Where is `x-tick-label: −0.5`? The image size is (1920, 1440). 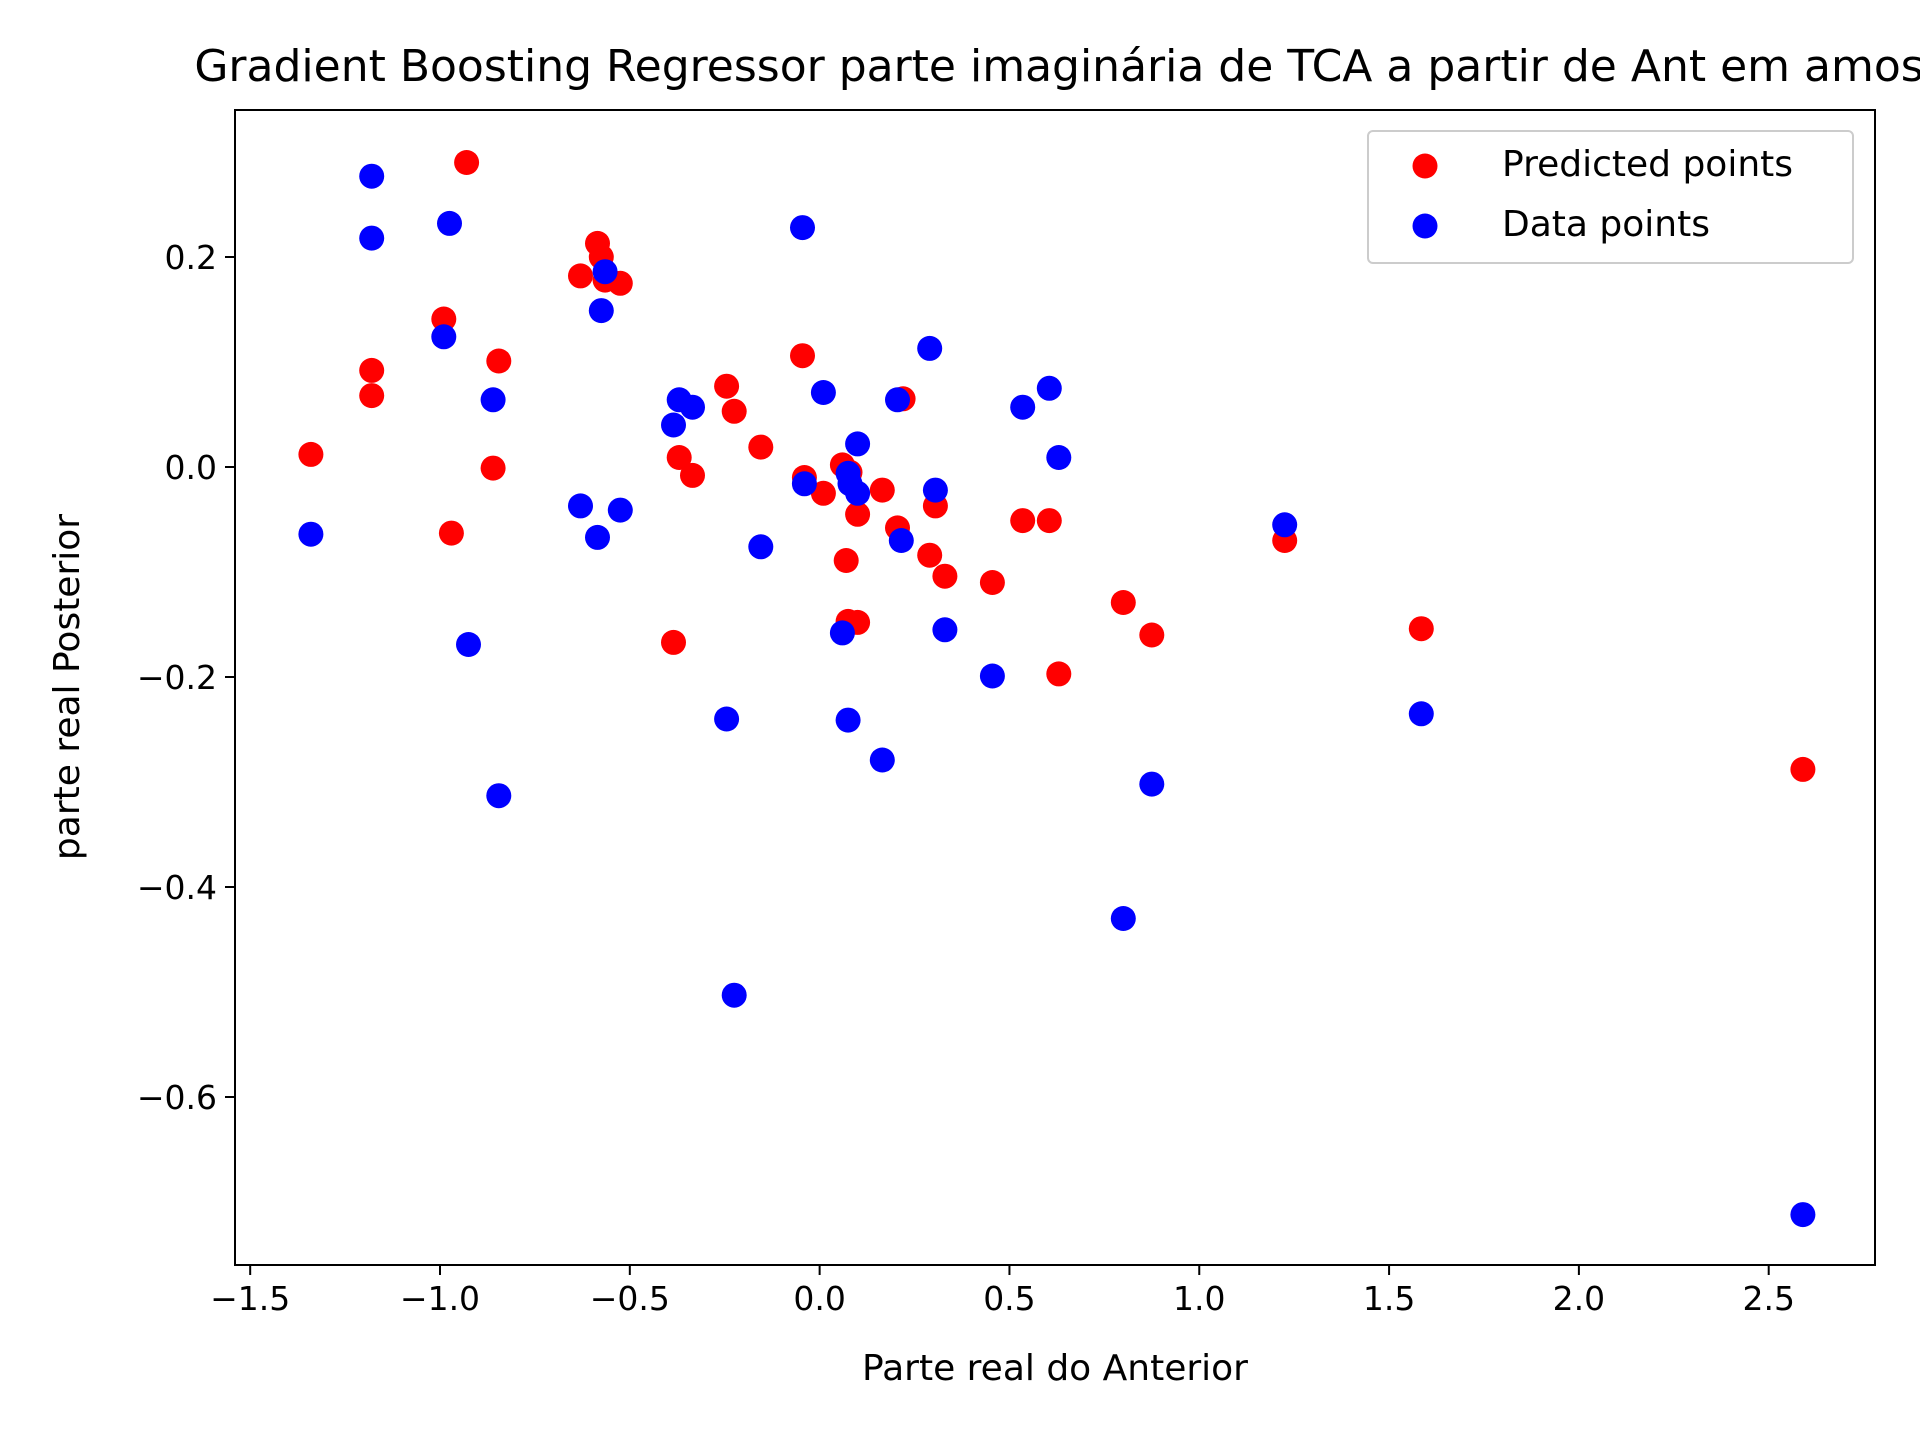
x-tick-label: −0.5 is located at coordinates (630, 1298).